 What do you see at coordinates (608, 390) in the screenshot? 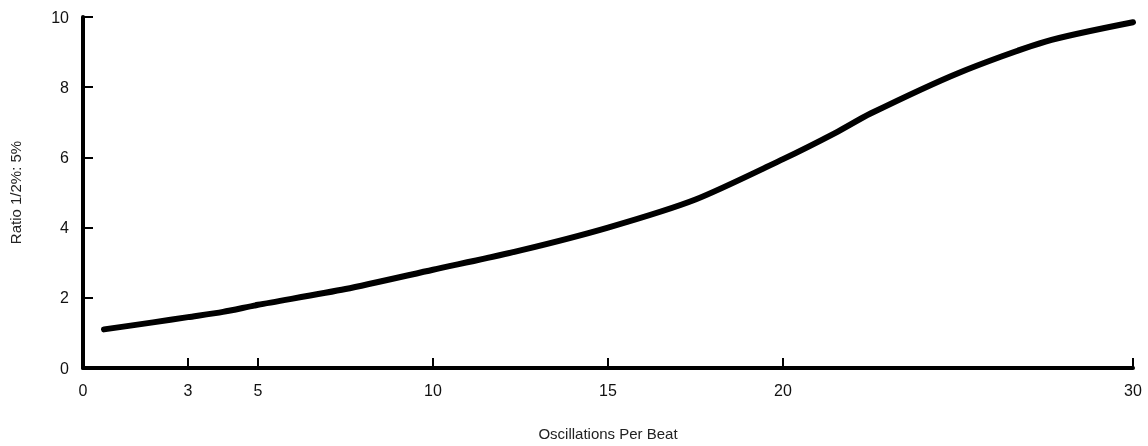
I see `x-tick-label: 15` at bounding box center [608, 390].